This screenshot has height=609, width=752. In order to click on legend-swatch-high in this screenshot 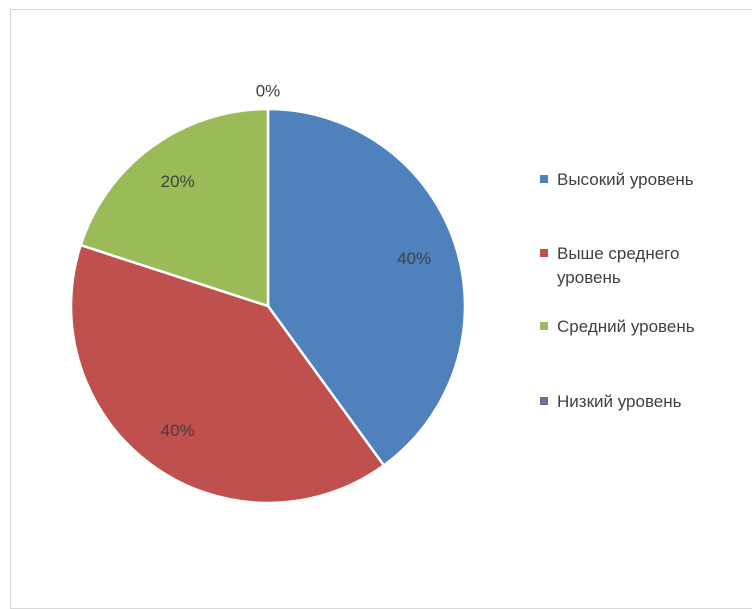, I will do `click(544, 179)`.